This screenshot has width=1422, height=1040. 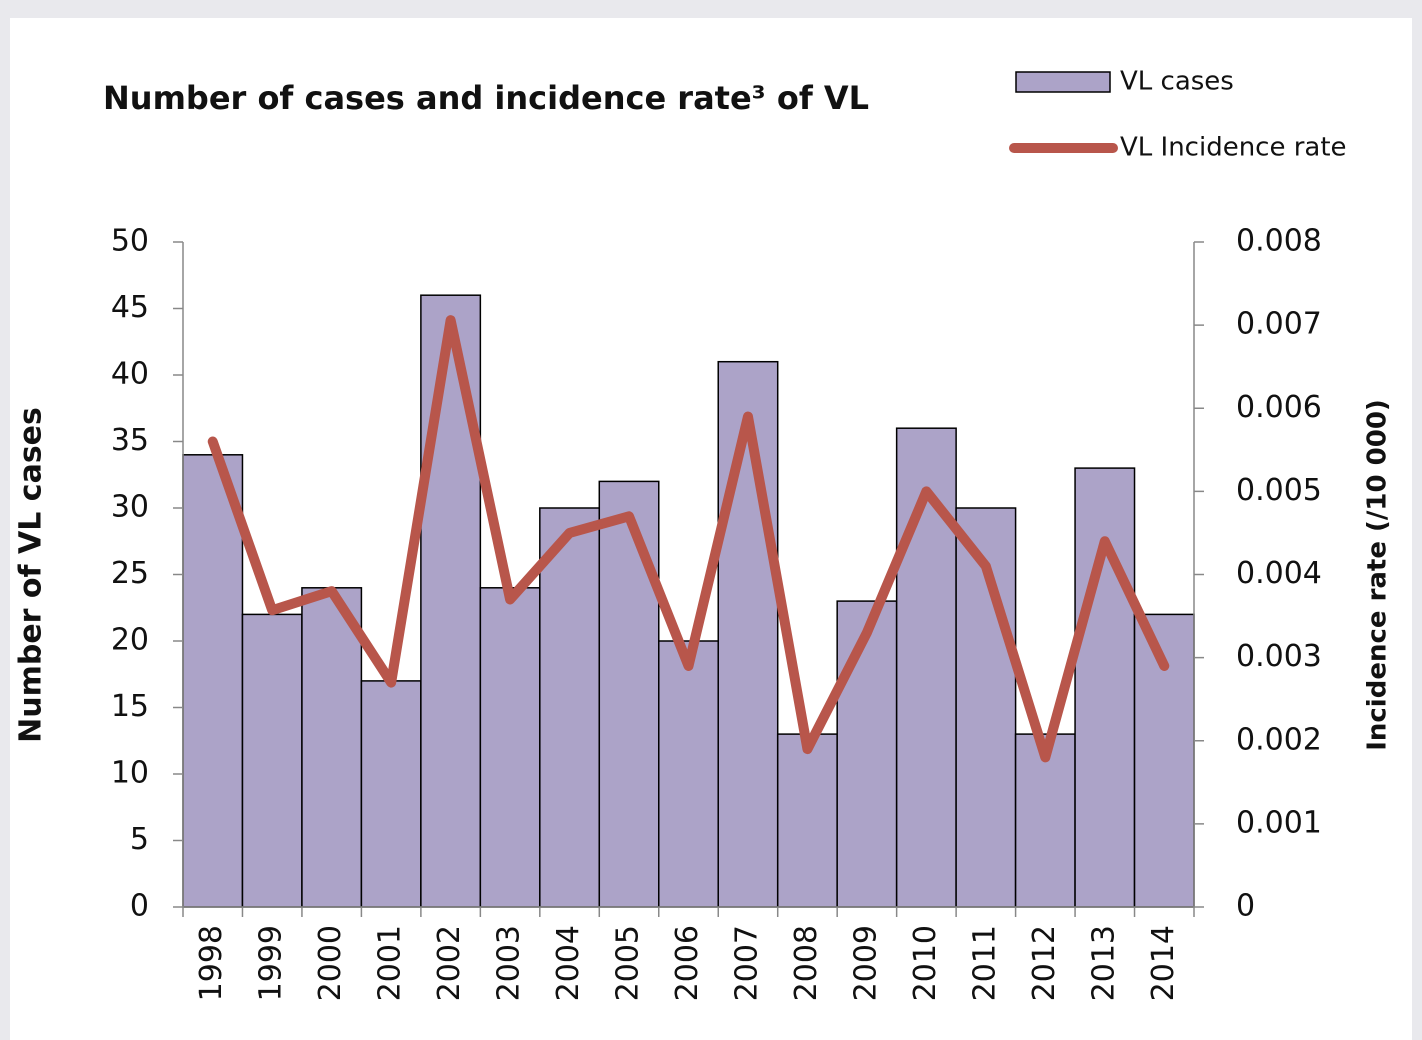 I want to click on x-tick-label: 2007, so click(x=746, y=963).